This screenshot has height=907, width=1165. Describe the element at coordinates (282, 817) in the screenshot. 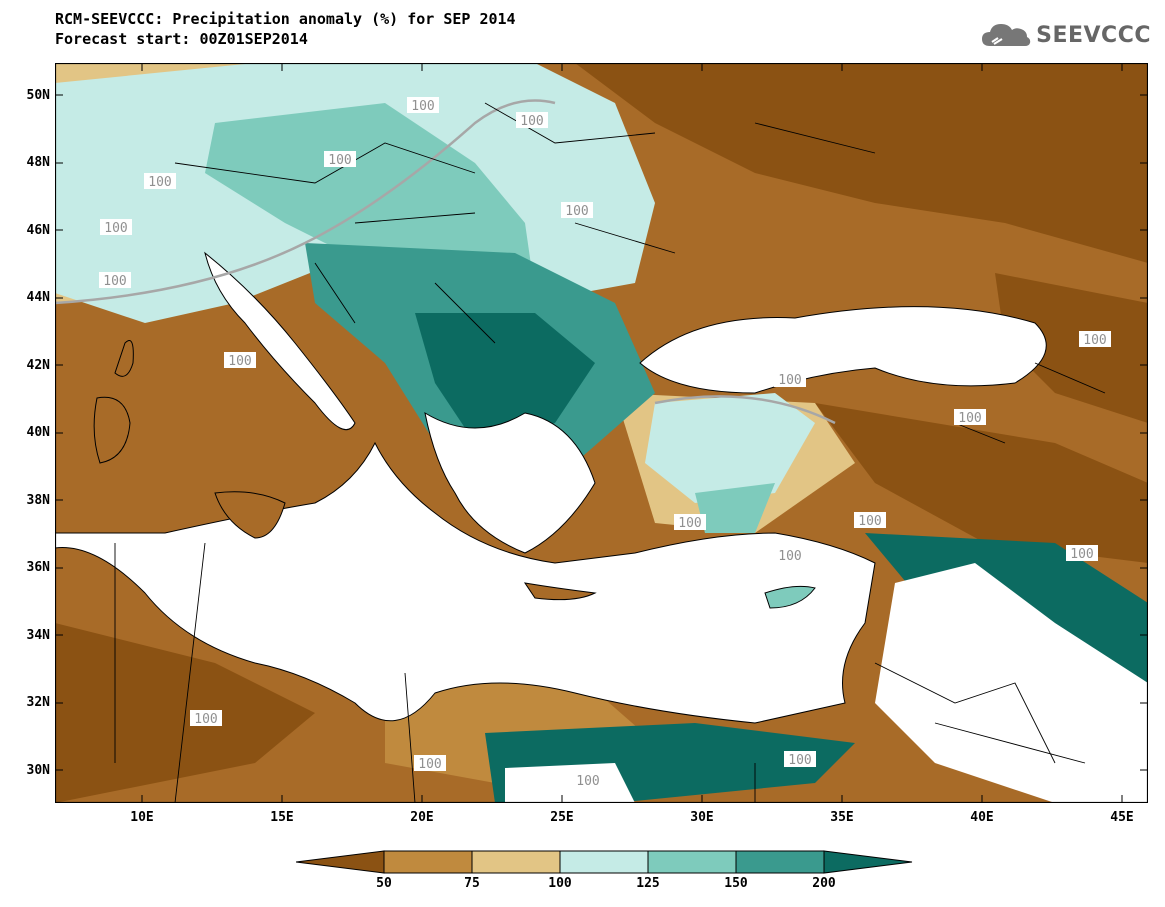

I see `lon-label: 15E` at that location.